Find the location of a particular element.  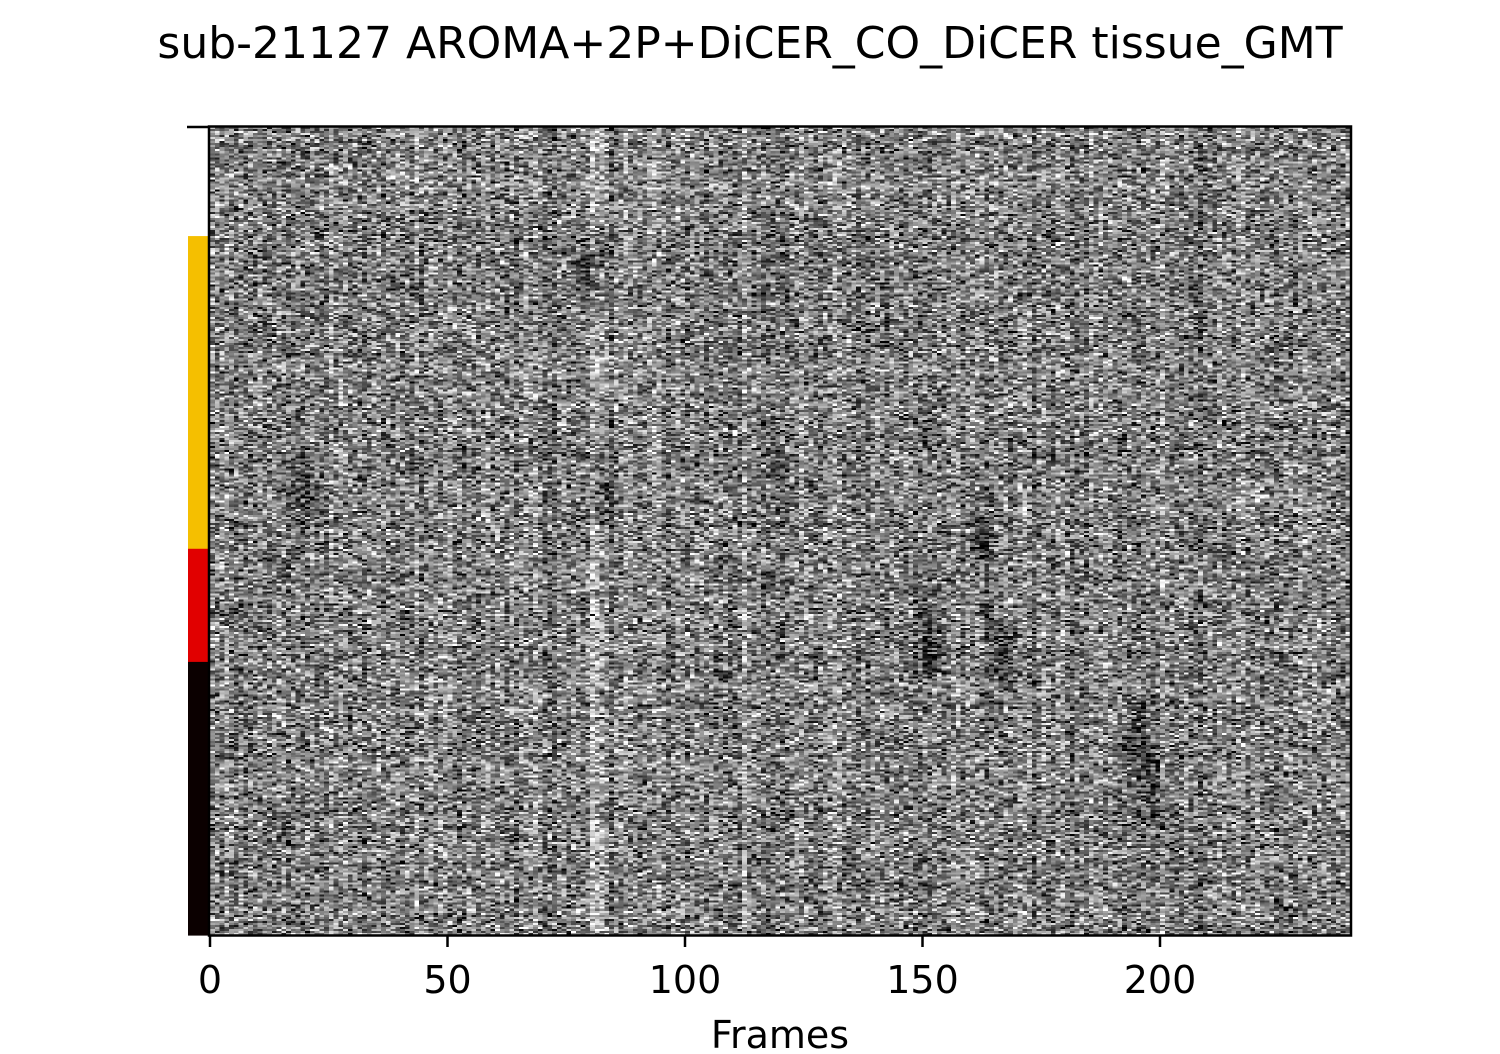

x-tick-label-0: 0 is located at coordinates (210, 980).